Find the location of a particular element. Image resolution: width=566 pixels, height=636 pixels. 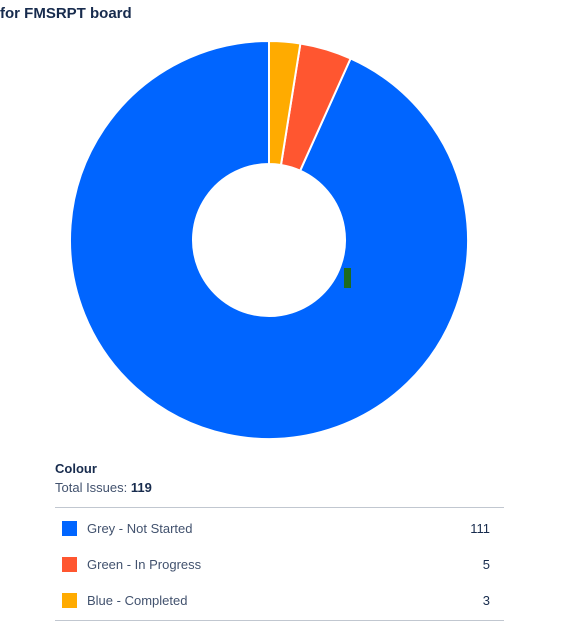

legend-header: Colour Total Issues: 119 is located at coordinates (103, 478).